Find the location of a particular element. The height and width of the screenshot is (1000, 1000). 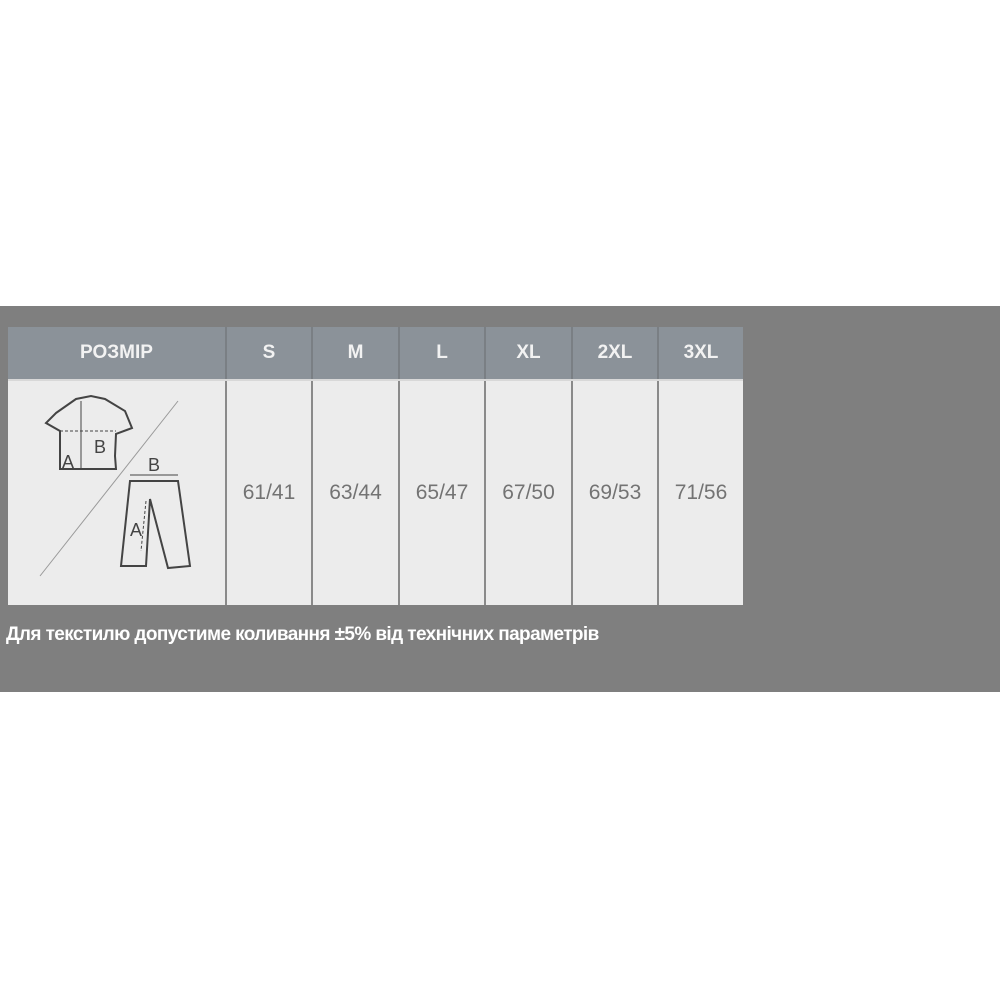

value-xl: 67/50 is located at coordinates (529, 492).